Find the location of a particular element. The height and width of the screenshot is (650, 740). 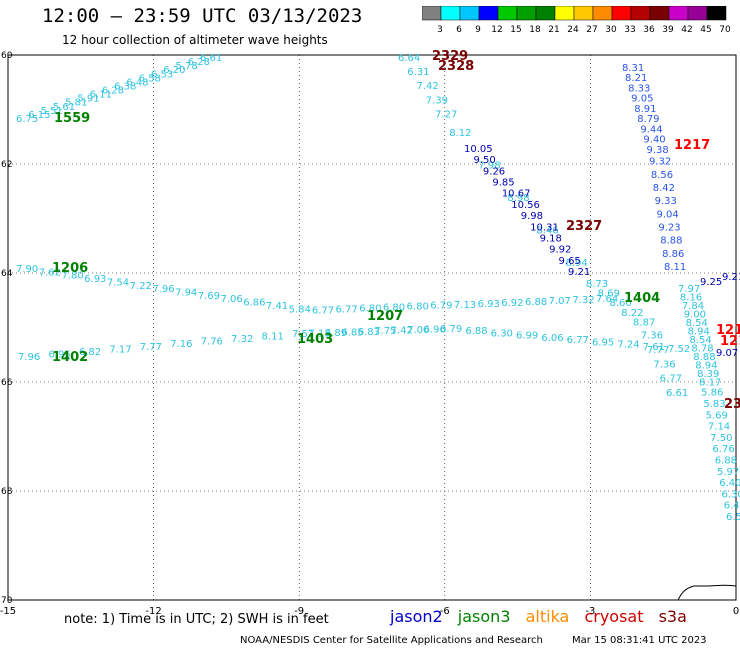

east-track-lower-value: 8.94 is located at coordinates (706, 366).